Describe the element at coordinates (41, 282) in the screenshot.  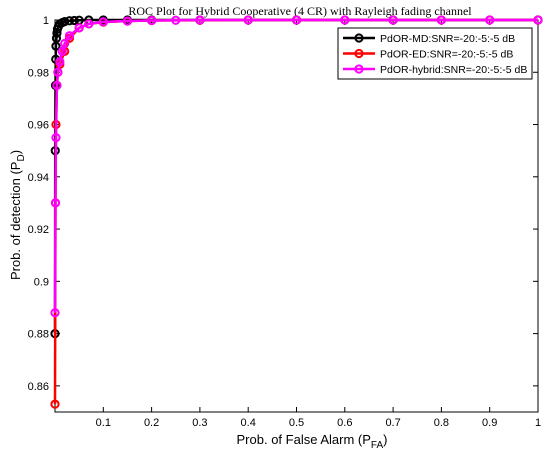
I see `y-tick-label: 0.9` at that location.